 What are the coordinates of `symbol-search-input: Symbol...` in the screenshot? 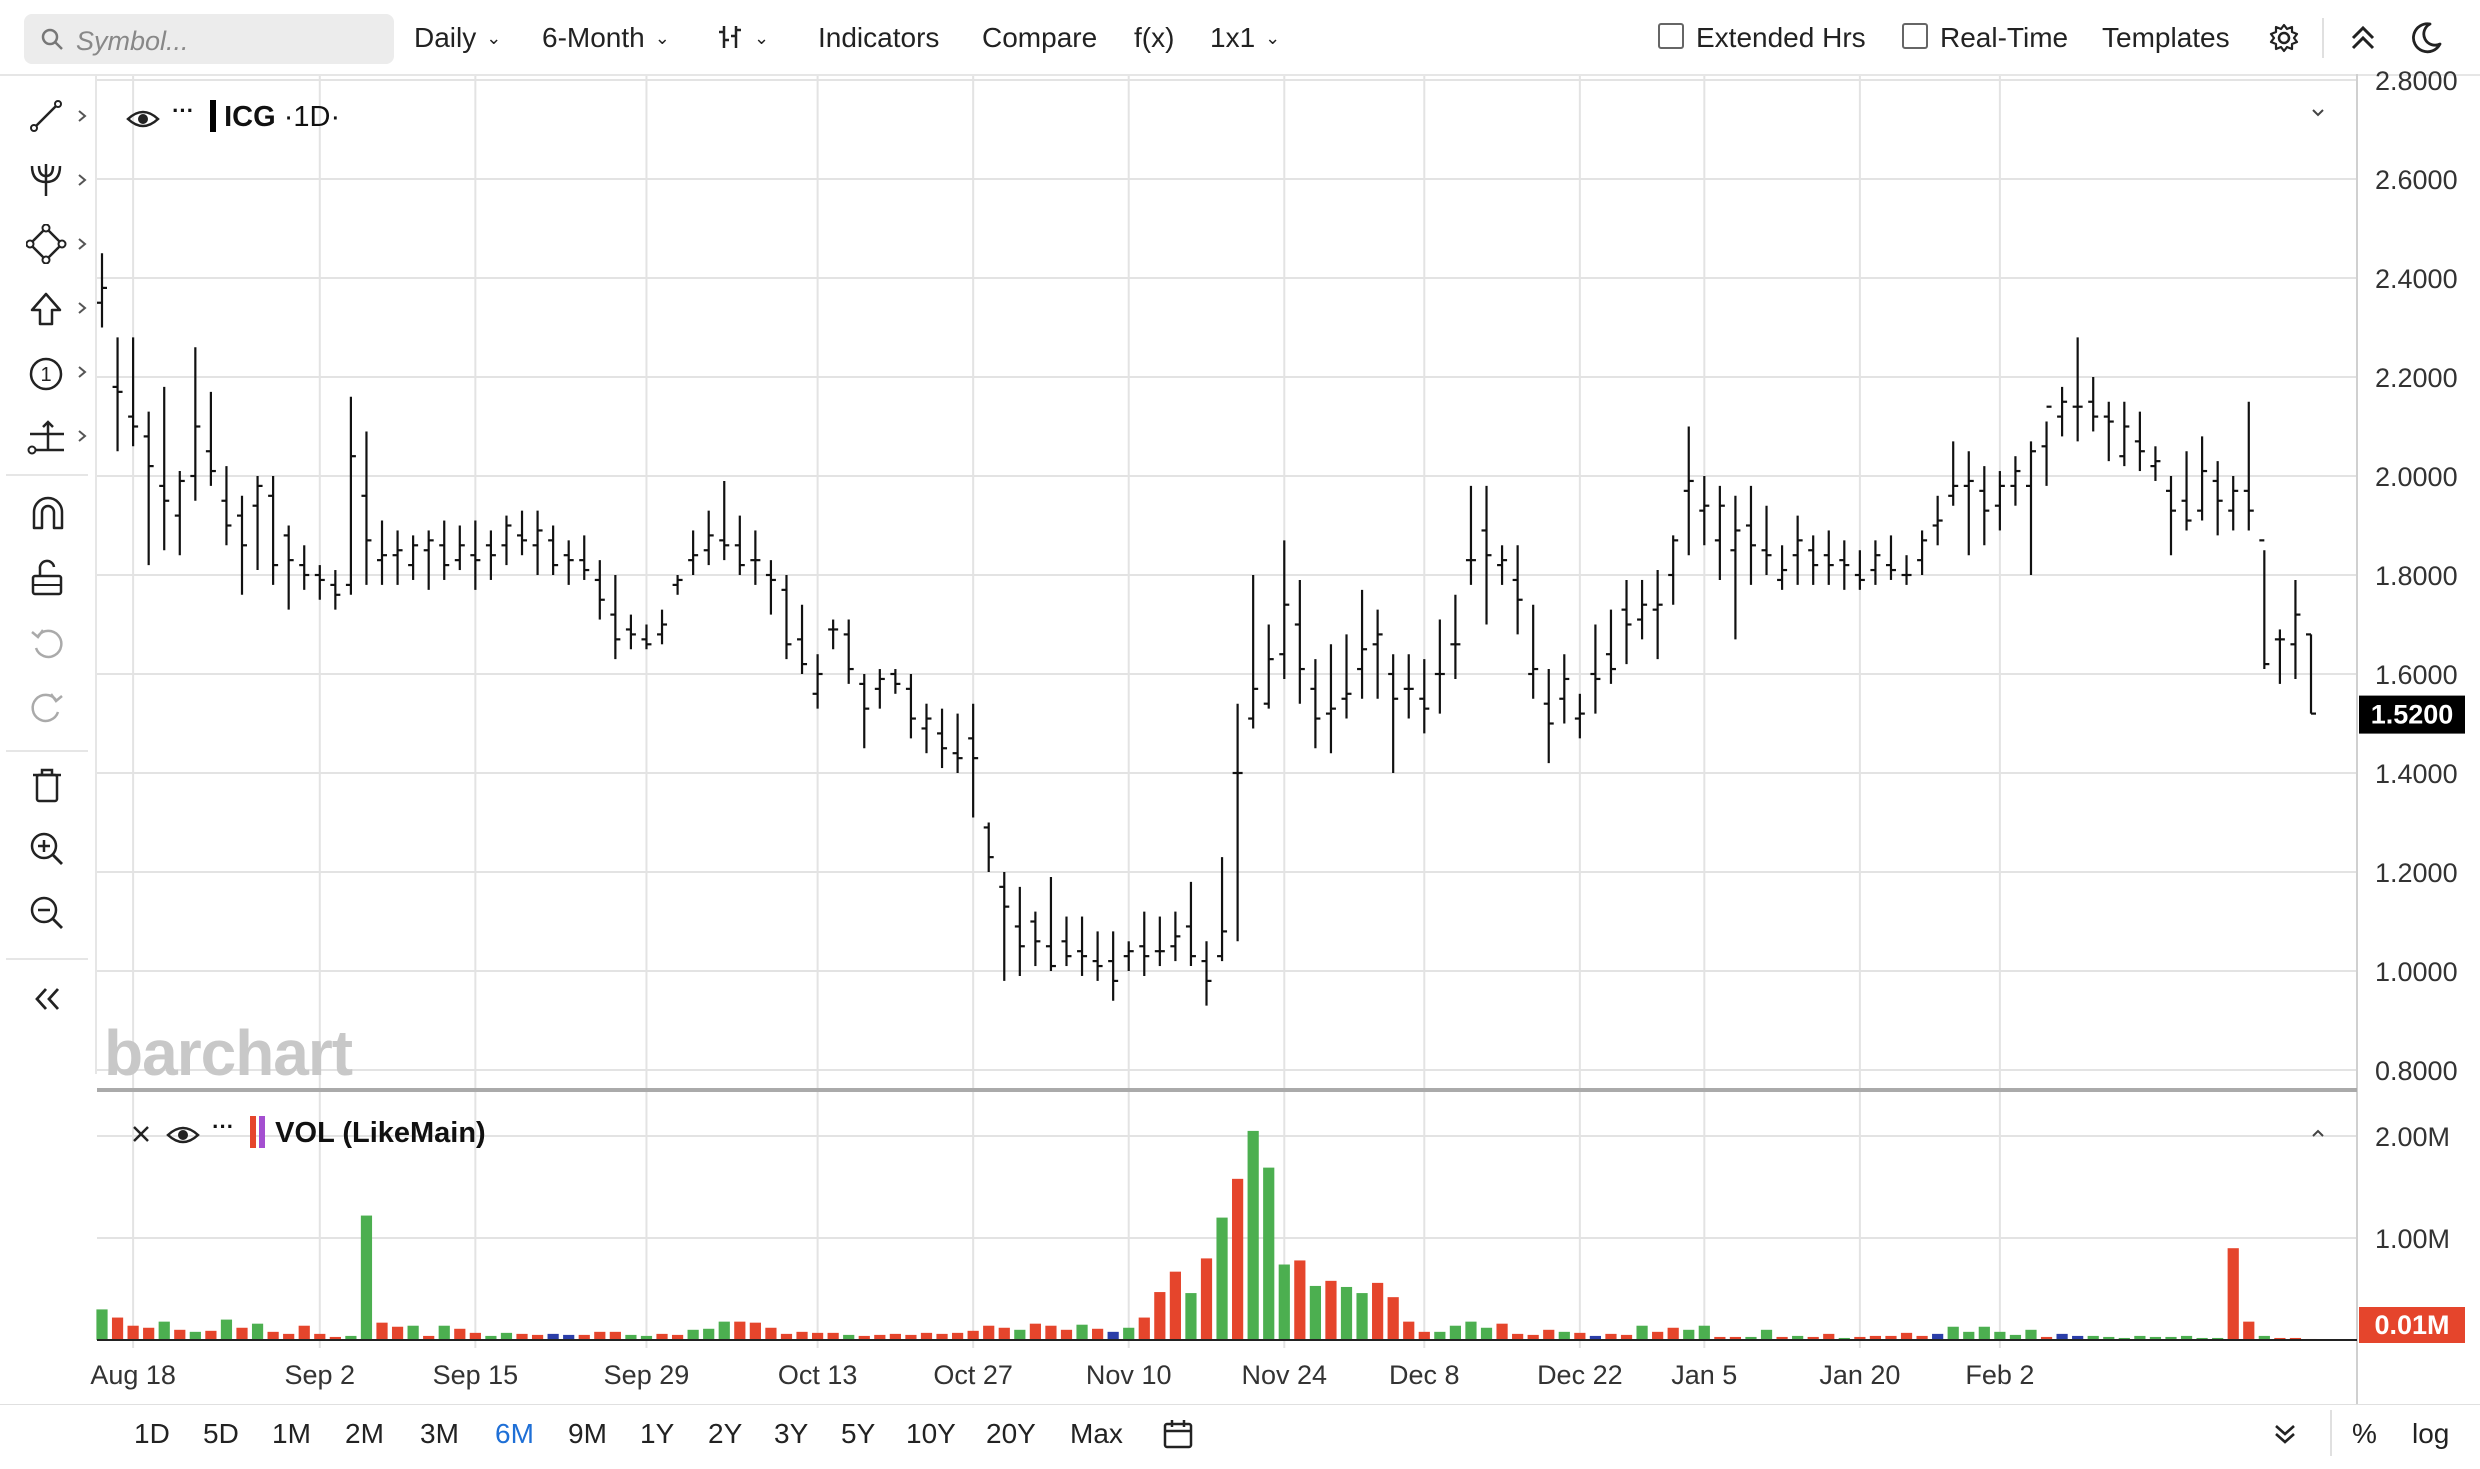 It's located at (209, 39).